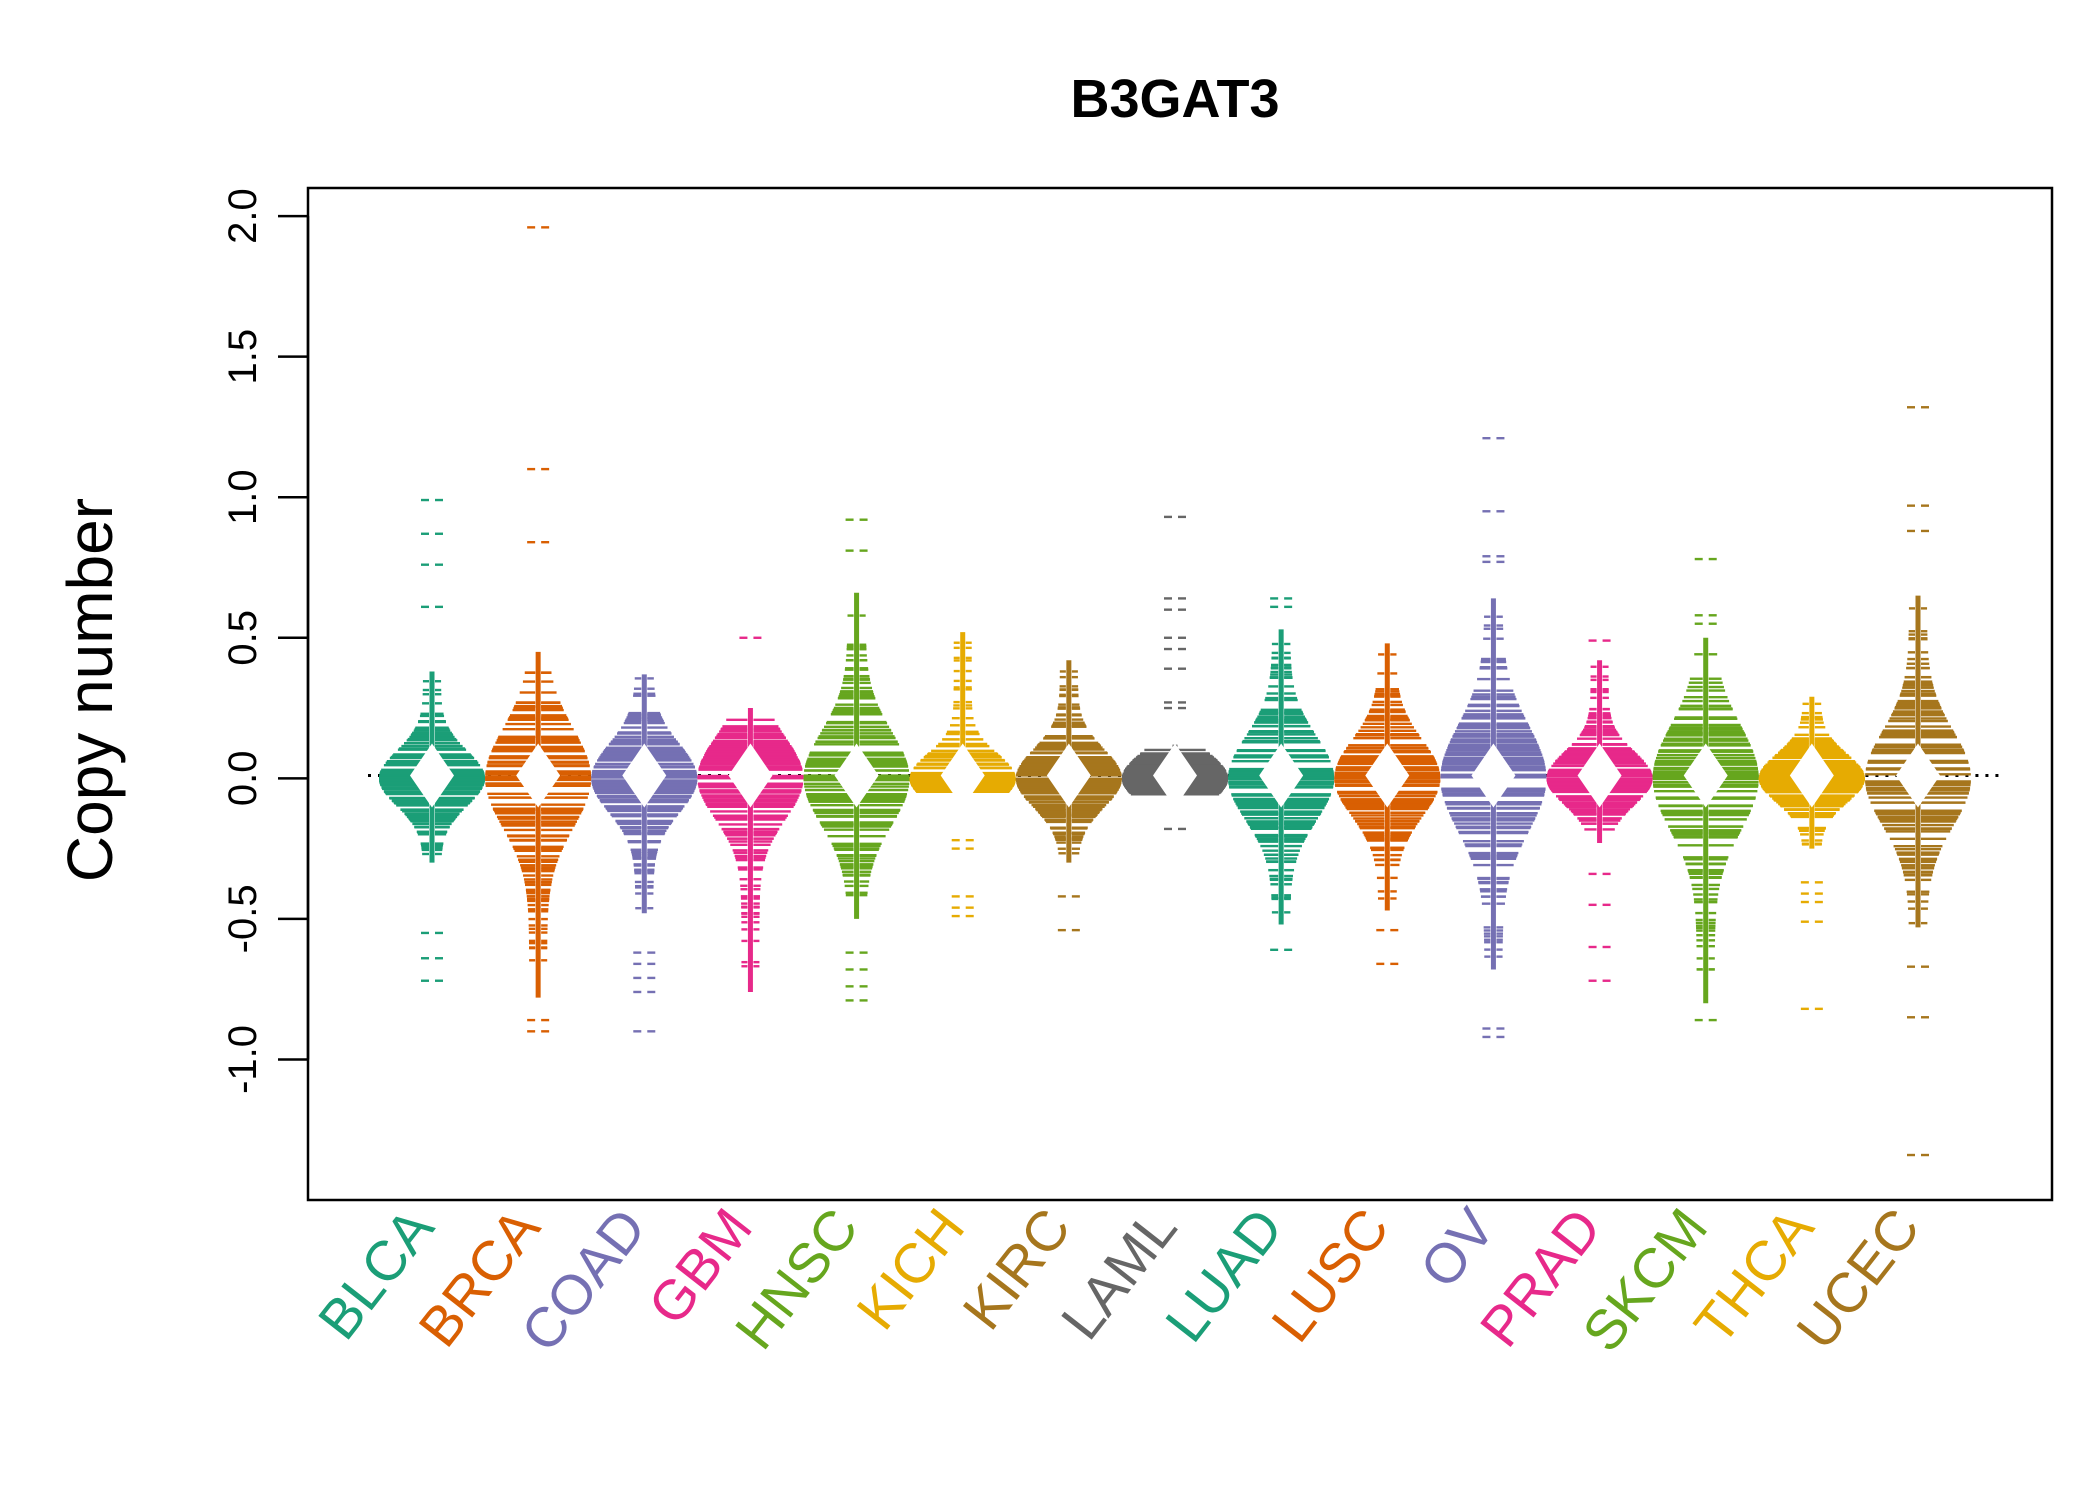 Image resolution: width=2100 pixels, height=1500 pixels. Describe the element at coordinates (243, 779) in the screenshot. I see `y-tick-label: 0.0` at that location.